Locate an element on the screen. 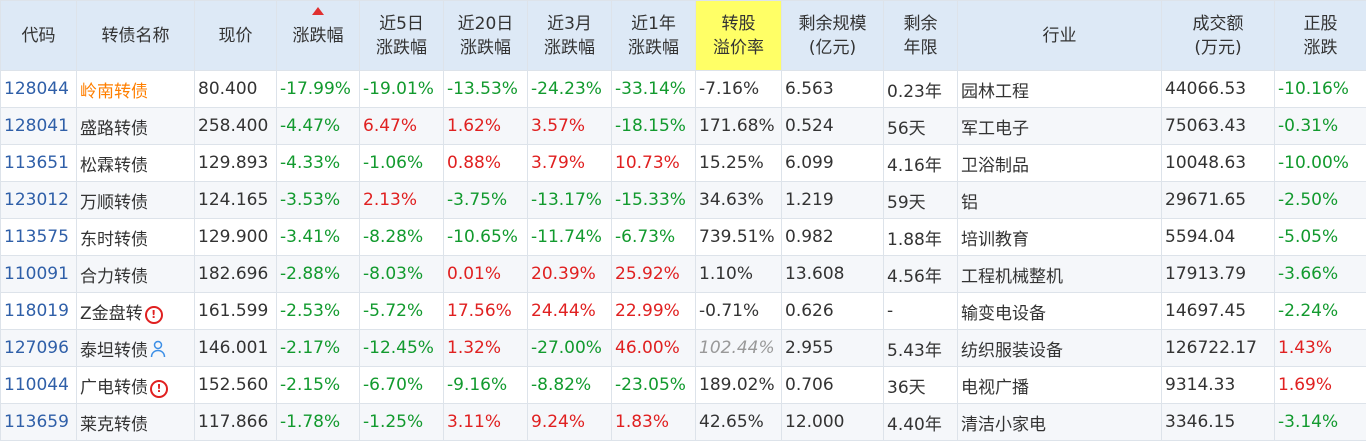 This screenshot has height=442, width=1366. cell-name: Z金盘转! is located at coordinates (135, 311).